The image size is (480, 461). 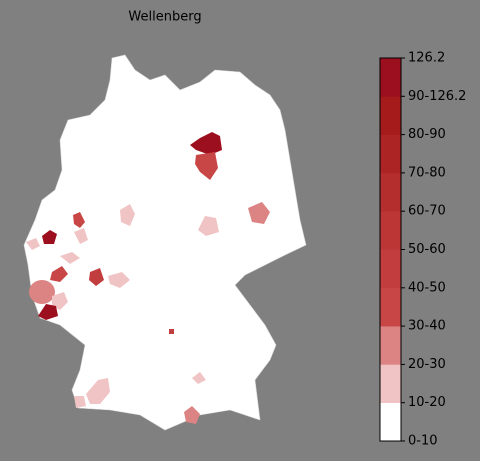 What do you see at coordinates (423, 441) in the screenshot?
I see `colorbar-label: 0-10` at bounding box center [423, 441].